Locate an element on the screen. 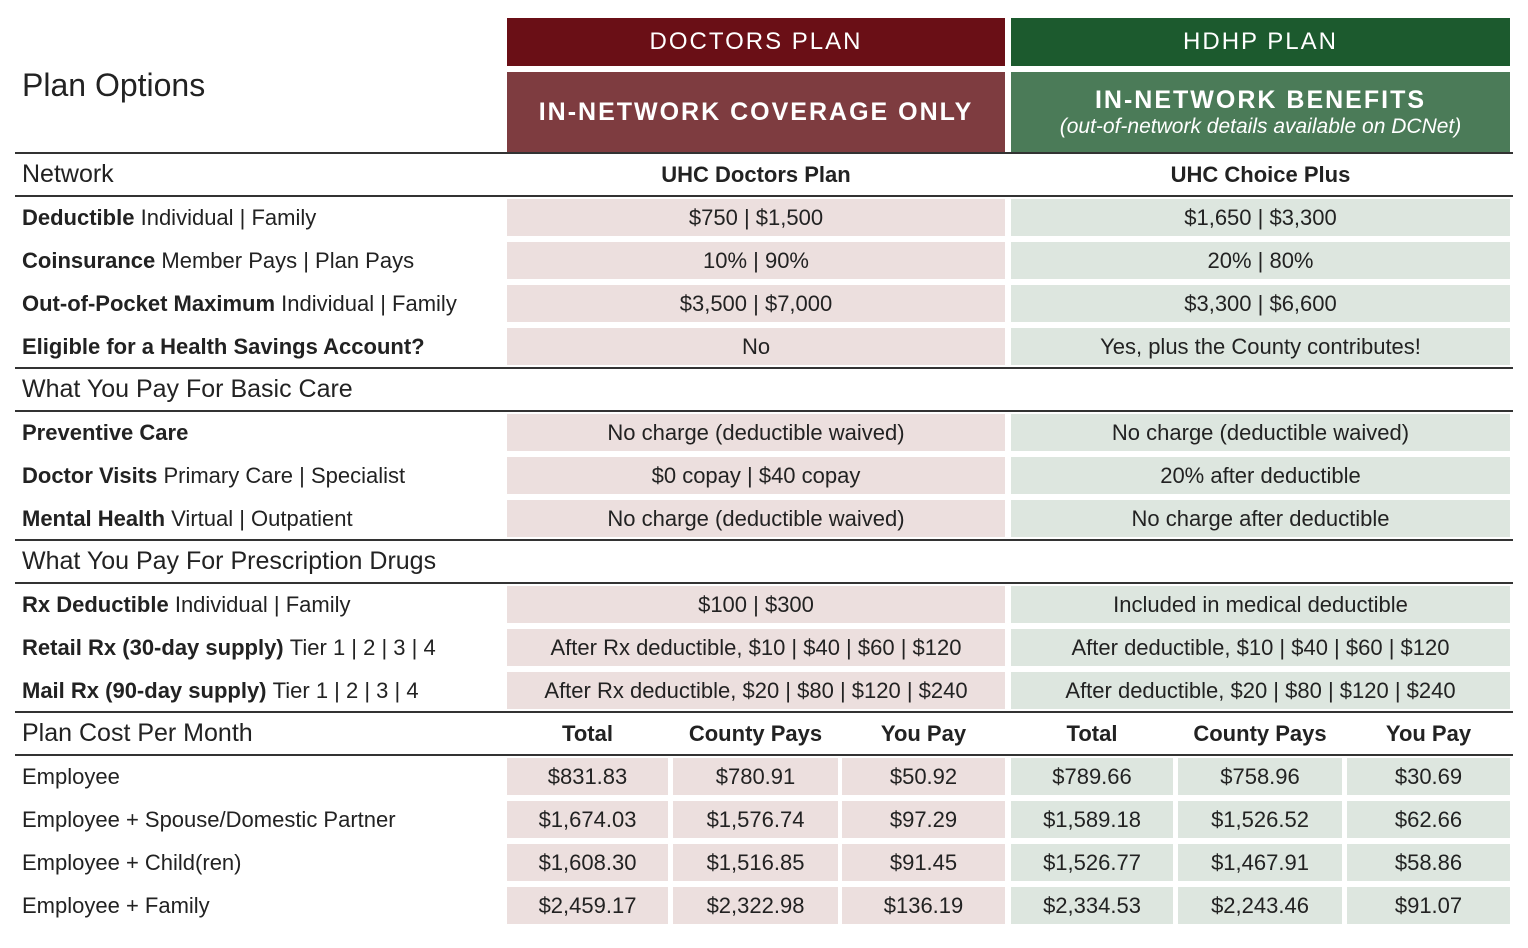 The width and height of the screenshot is (1528, 948). cell: $50.92 is located at coordinates (923, 776).